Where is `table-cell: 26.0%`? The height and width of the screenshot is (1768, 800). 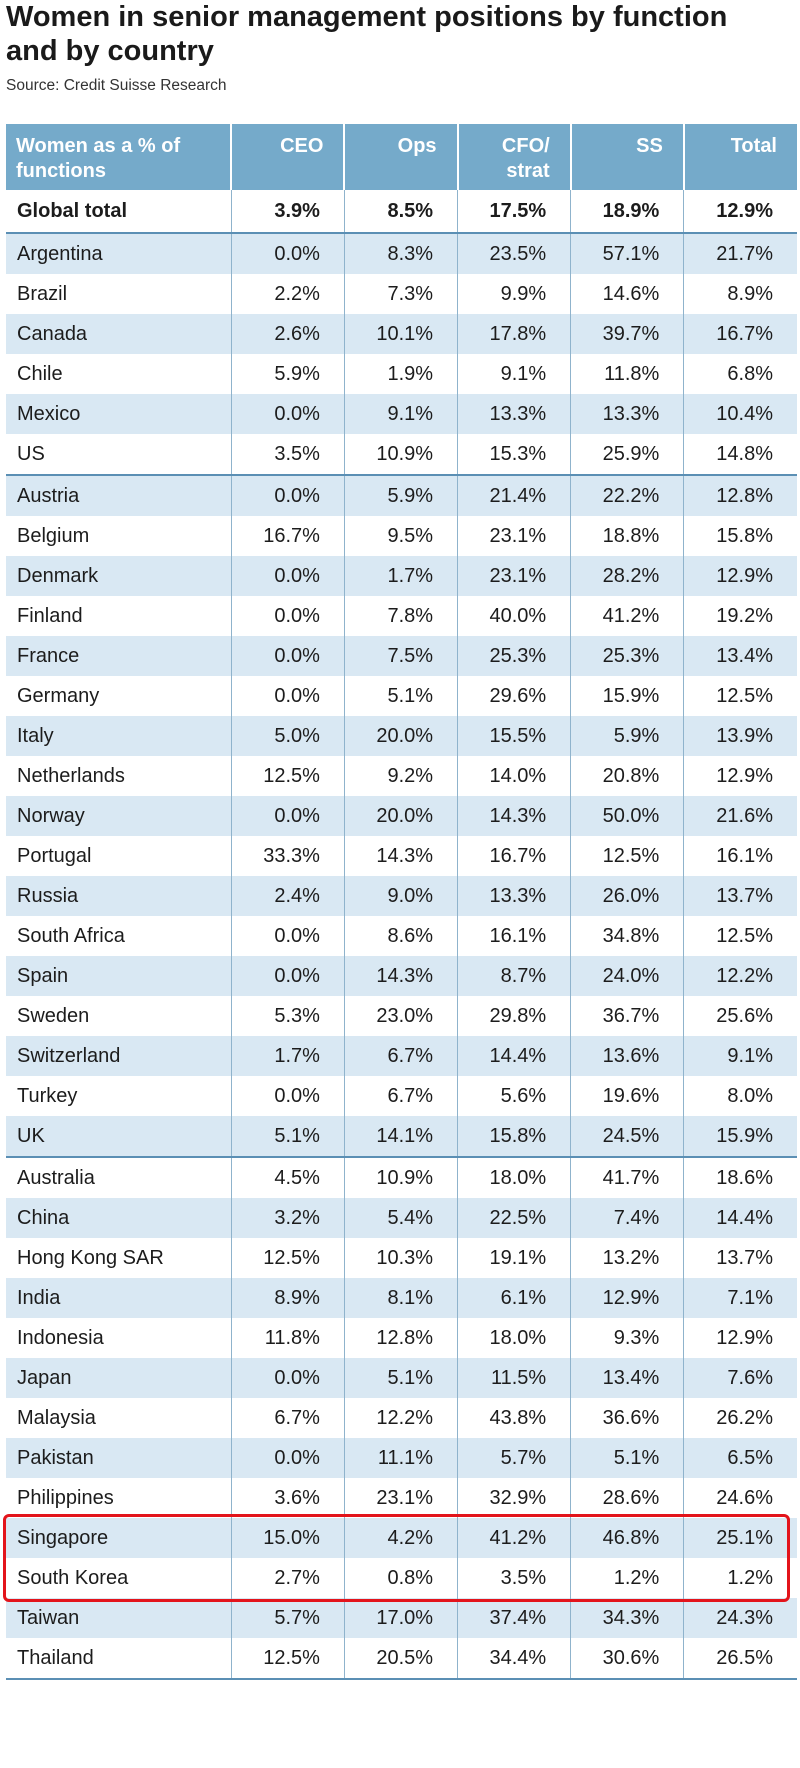 table-cell: 26.0% is located at coordinates (627, 896).